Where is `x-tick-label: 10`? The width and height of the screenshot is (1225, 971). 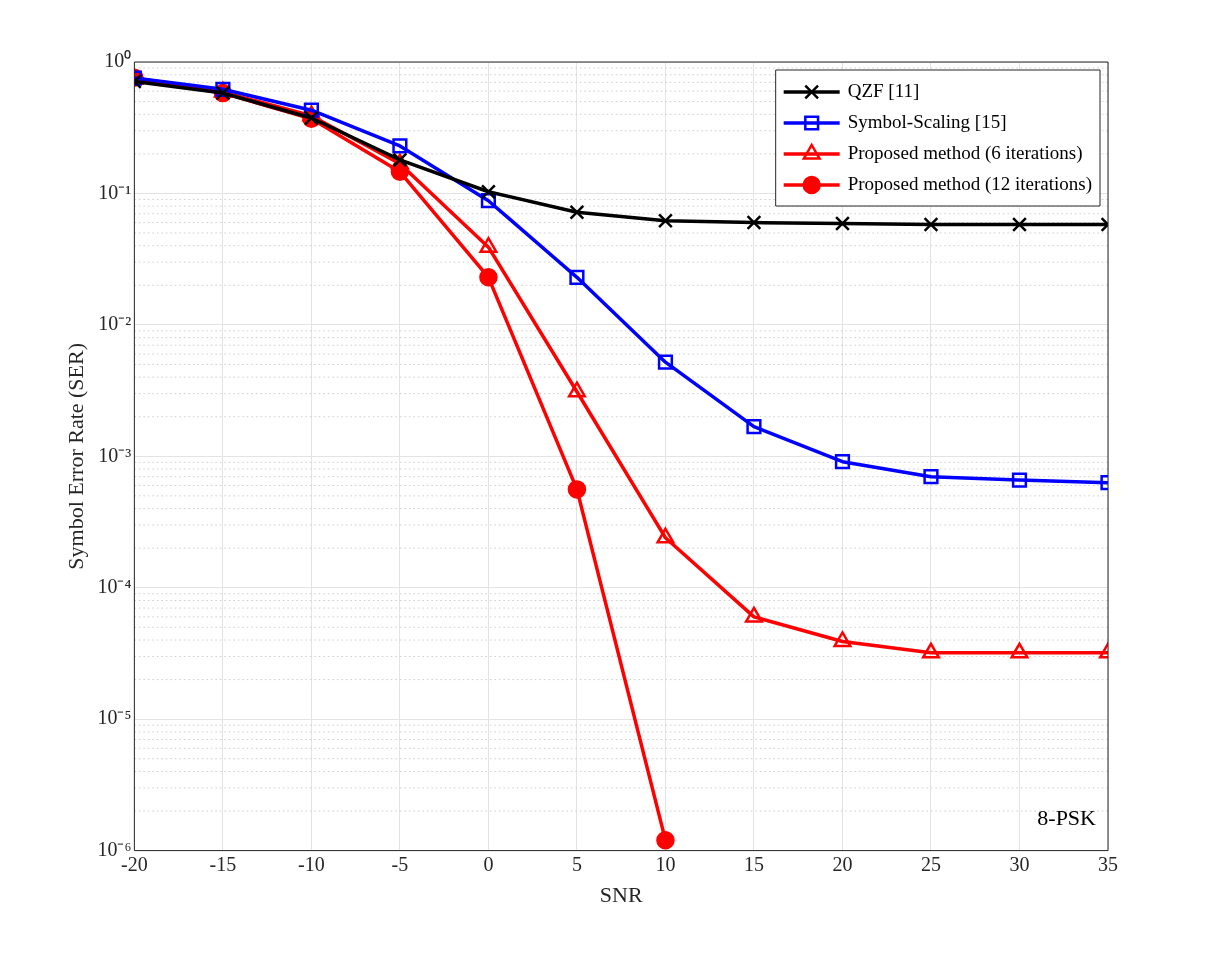 x-tick-label: 10 is located at coordinates (665, 863).